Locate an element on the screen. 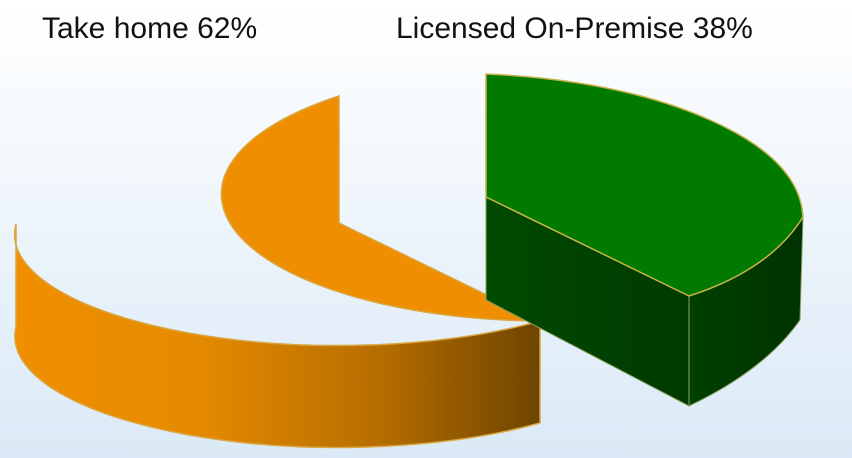  slice-label-licensed-on-premise: Licensed On-Premise 38% is located at coordinates (574, 28).